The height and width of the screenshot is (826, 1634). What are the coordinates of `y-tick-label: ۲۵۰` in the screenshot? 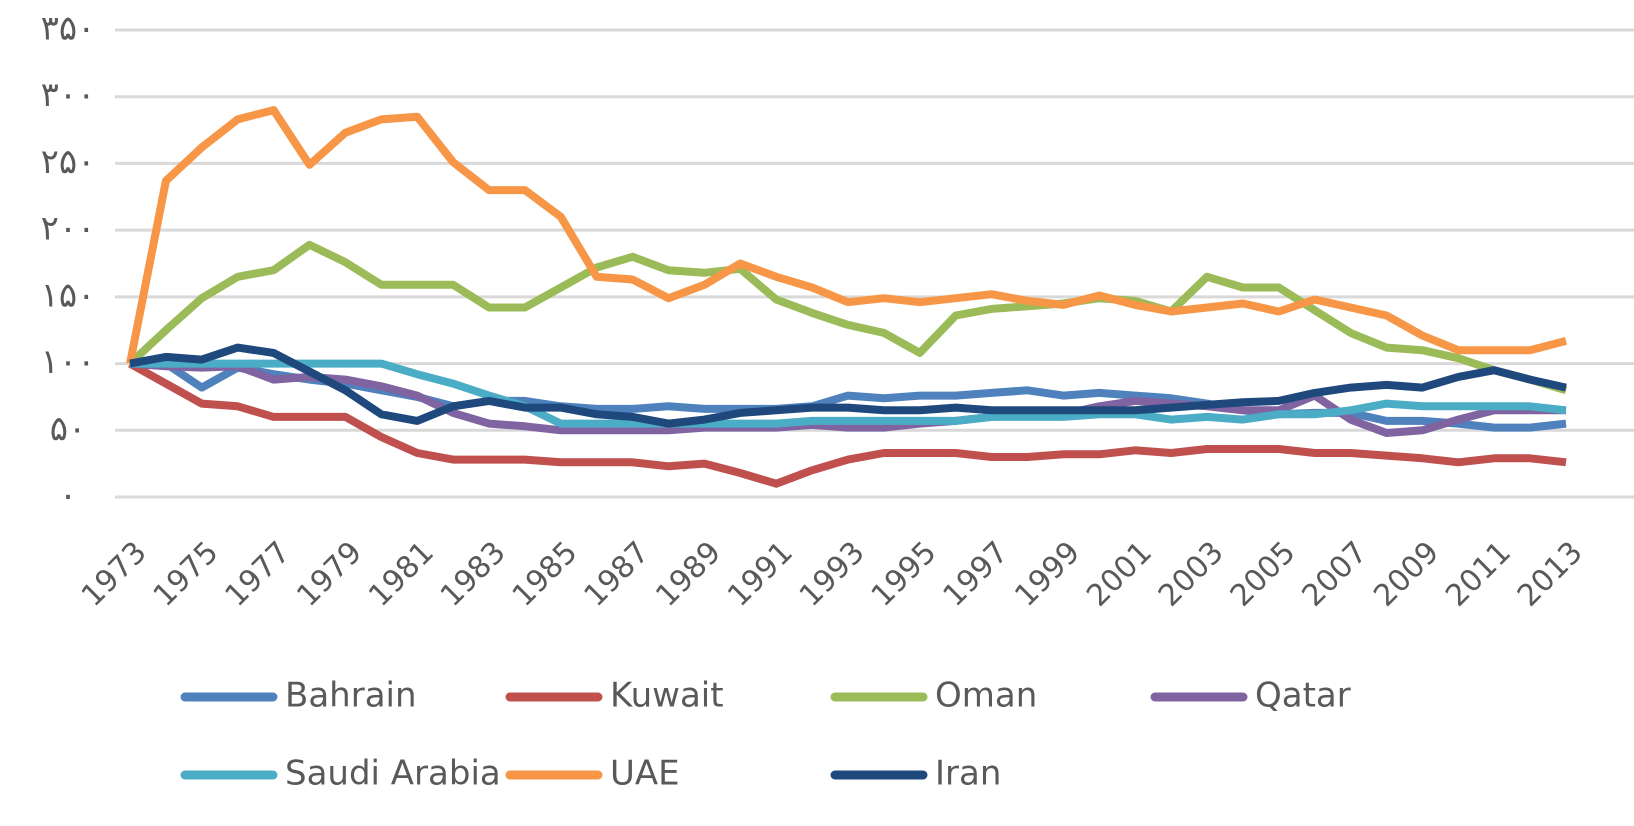 It's located at (68, 162).